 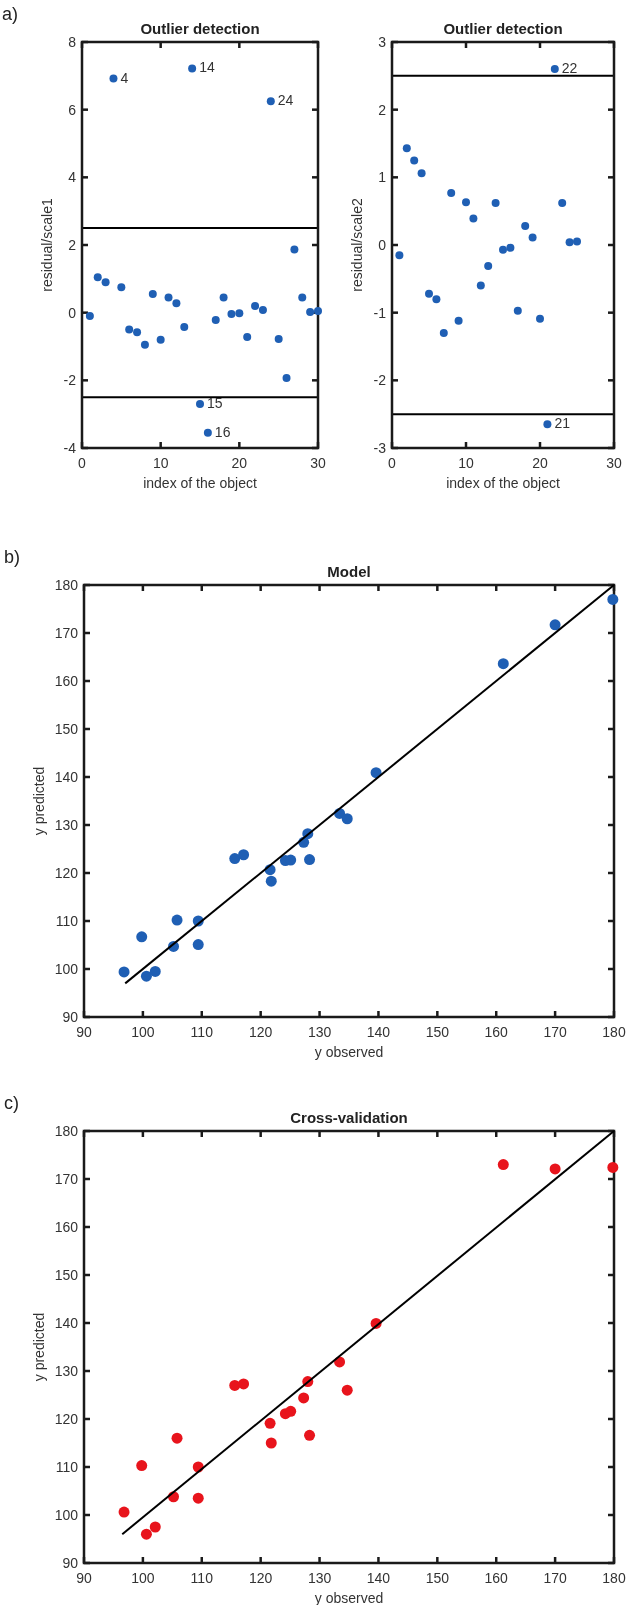 What do you see at coordinates (72, 42) in the screenshot?
I see `y-tick-label: 8` at bounding box center [72, 42].